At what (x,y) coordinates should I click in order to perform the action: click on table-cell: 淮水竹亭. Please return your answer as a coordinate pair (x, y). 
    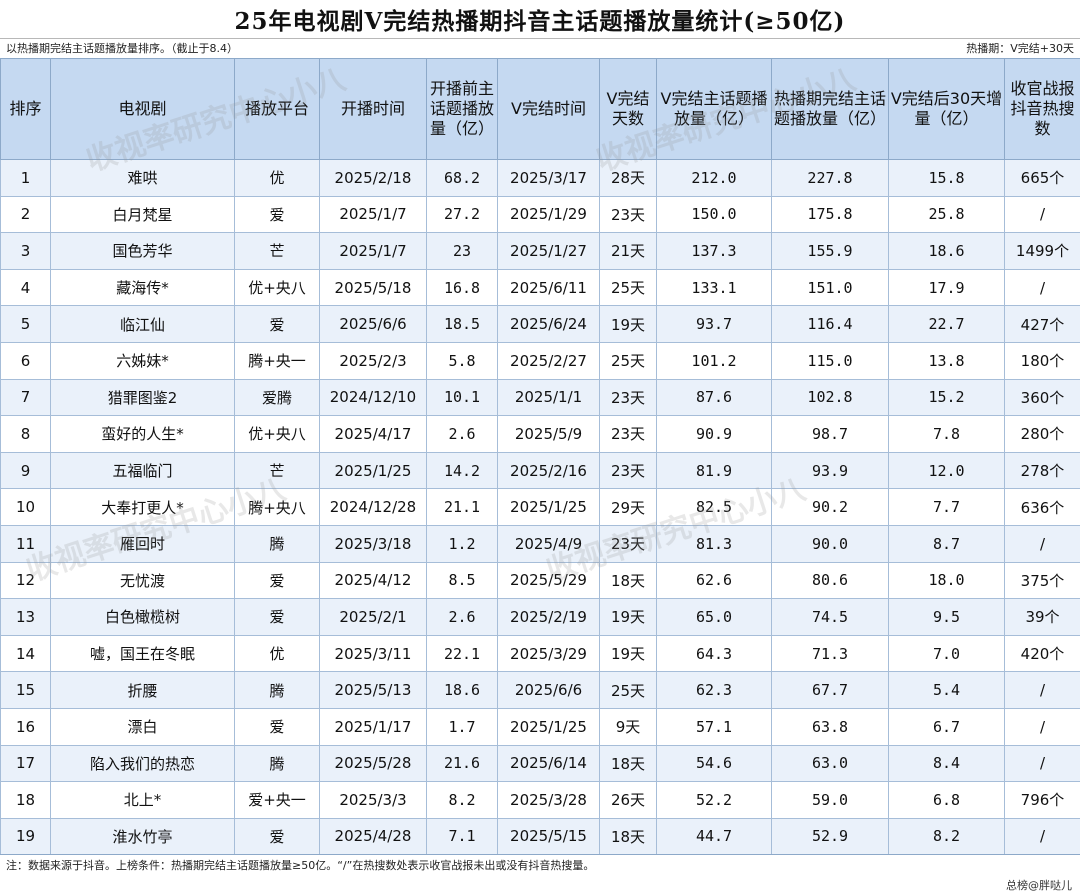
    Looking at the image, I should click on (143, 836).